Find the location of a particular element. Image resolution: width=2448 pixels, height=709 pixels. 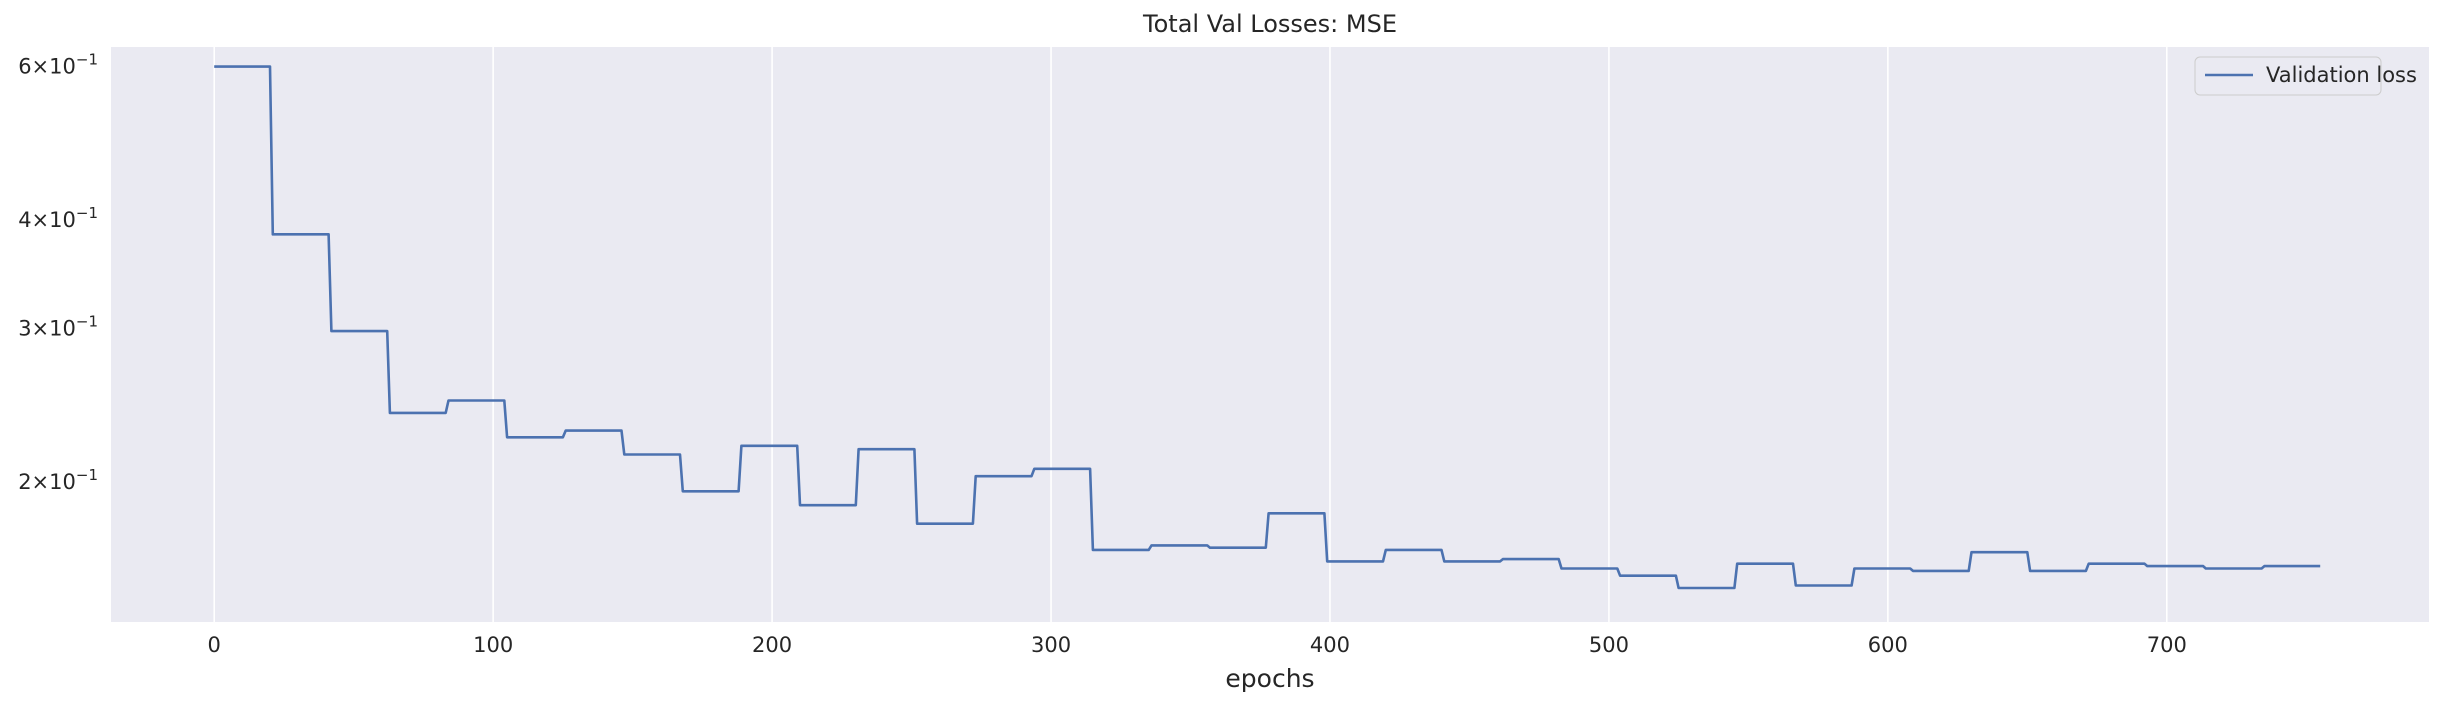

legend: Validation loss is located at coordinates (2305, 76).